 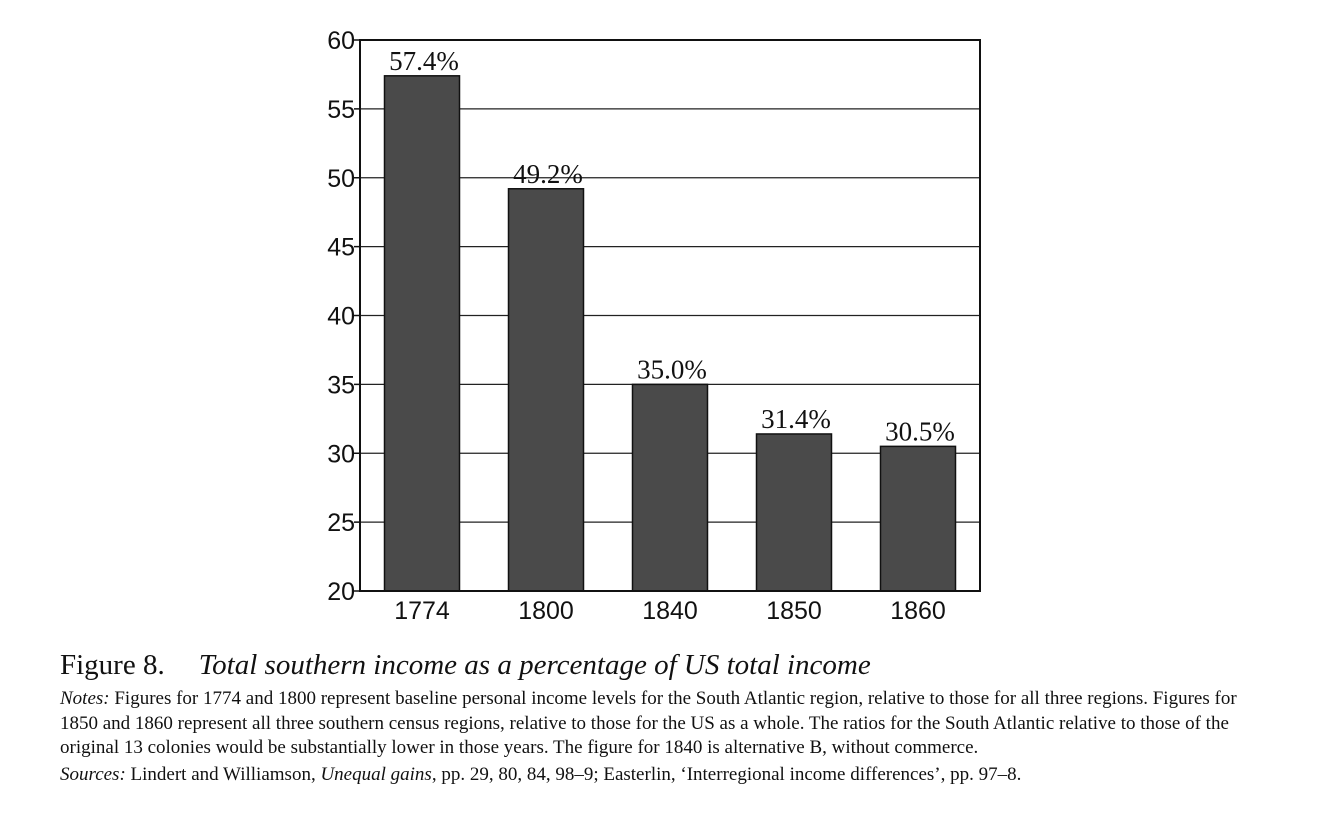 What do you see at coordinates (548, 174) in the screenshot?
I see `data-label: 49.2%` at bounding box center [548, 174].